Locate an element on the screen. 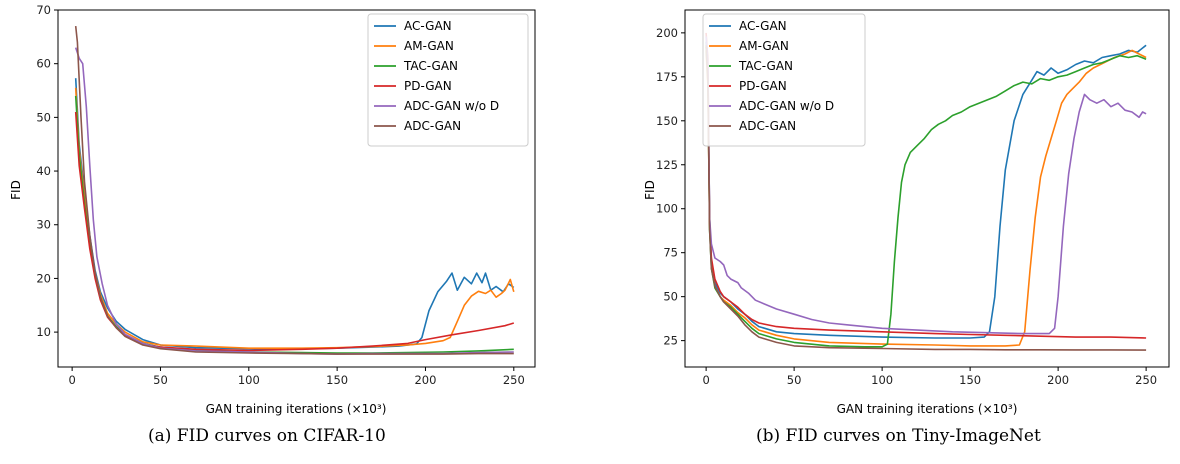 Image resolution: width=1180 pixels, height=464 pixels. y-tick-label: 70 is located at coordinates (43, 10).